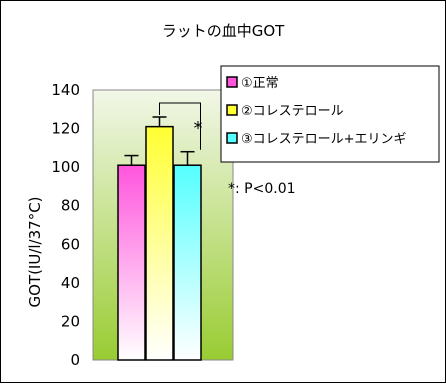 This screenshot has width=446, height=387. I want to click on error-bars, so click(159, 141).